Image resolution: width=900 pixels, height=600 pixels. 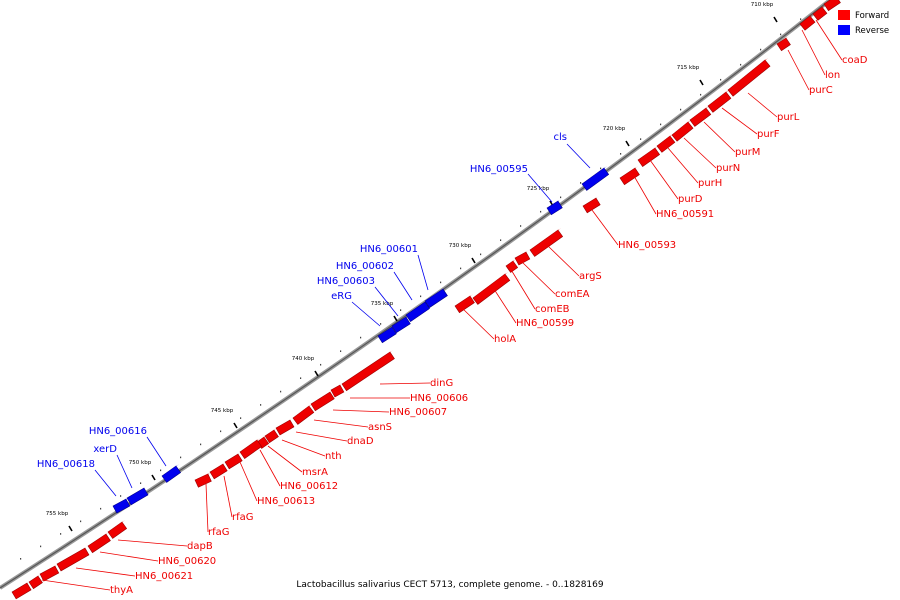 What do you see at coordinates (545, 323) in the screenshot?
I see `forward-gene-label: HN6_00599` at bounding box center [545, 323].